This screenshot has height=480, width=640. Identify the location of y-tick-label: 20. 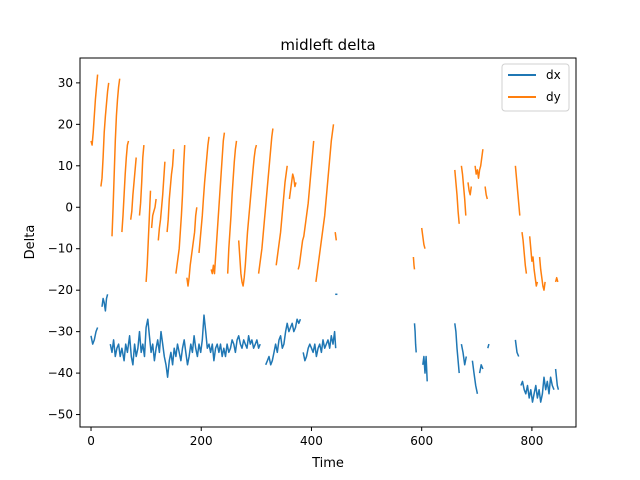
(65, 124).